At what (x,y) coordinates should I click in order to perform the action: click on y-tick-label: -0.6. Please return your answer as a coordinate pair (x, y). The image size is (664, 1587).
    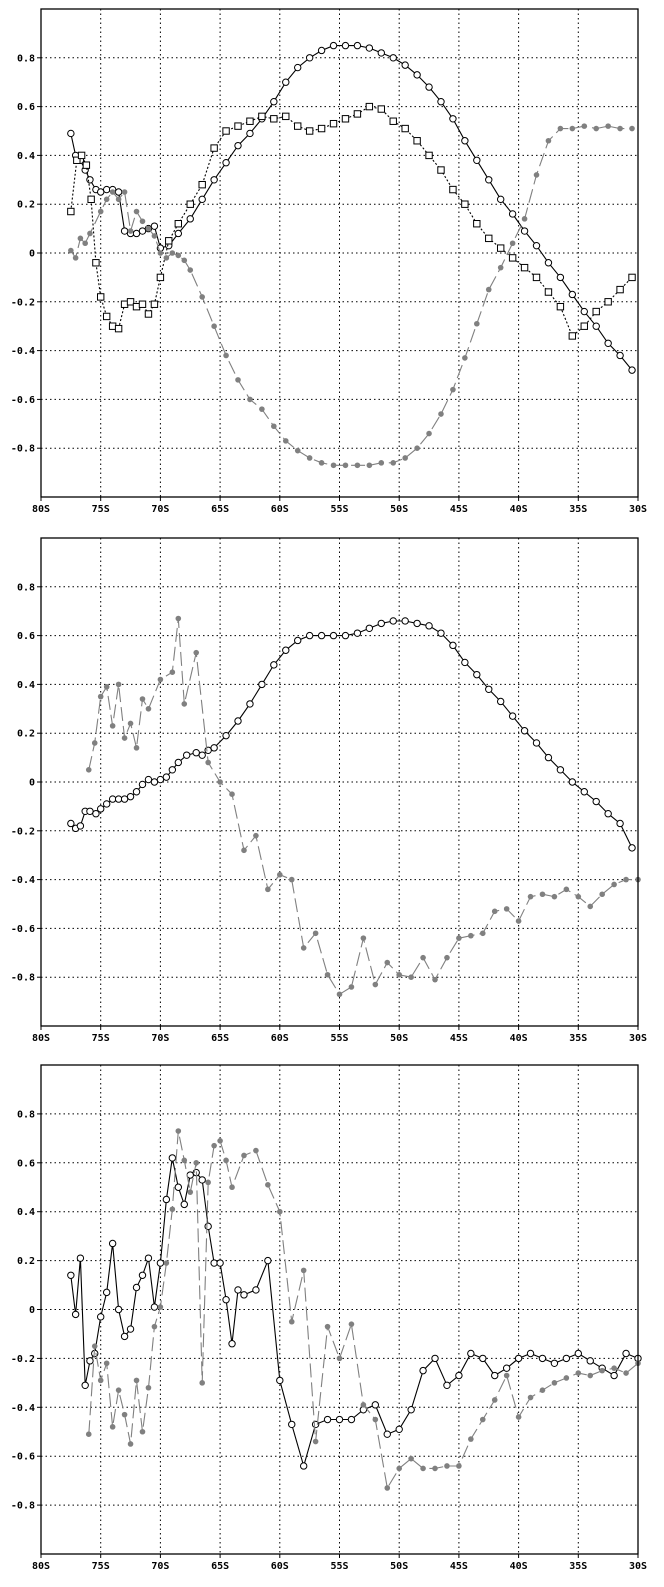
    Looking at the image, I should click on (23, 400).